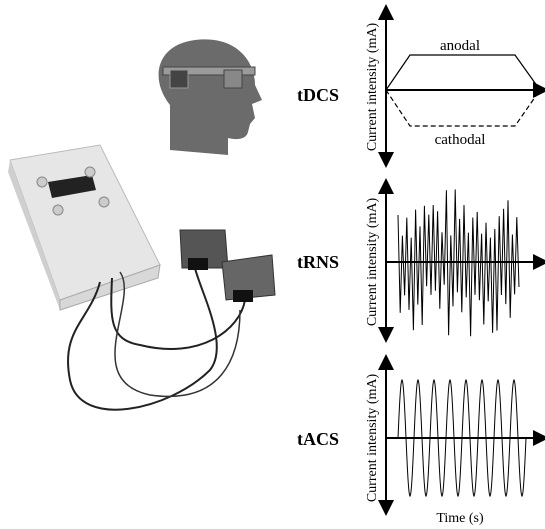 Image resolution: width=545 pixels, height=529 pixels. I want to click on annotation: cathodal, so click(460, 140).